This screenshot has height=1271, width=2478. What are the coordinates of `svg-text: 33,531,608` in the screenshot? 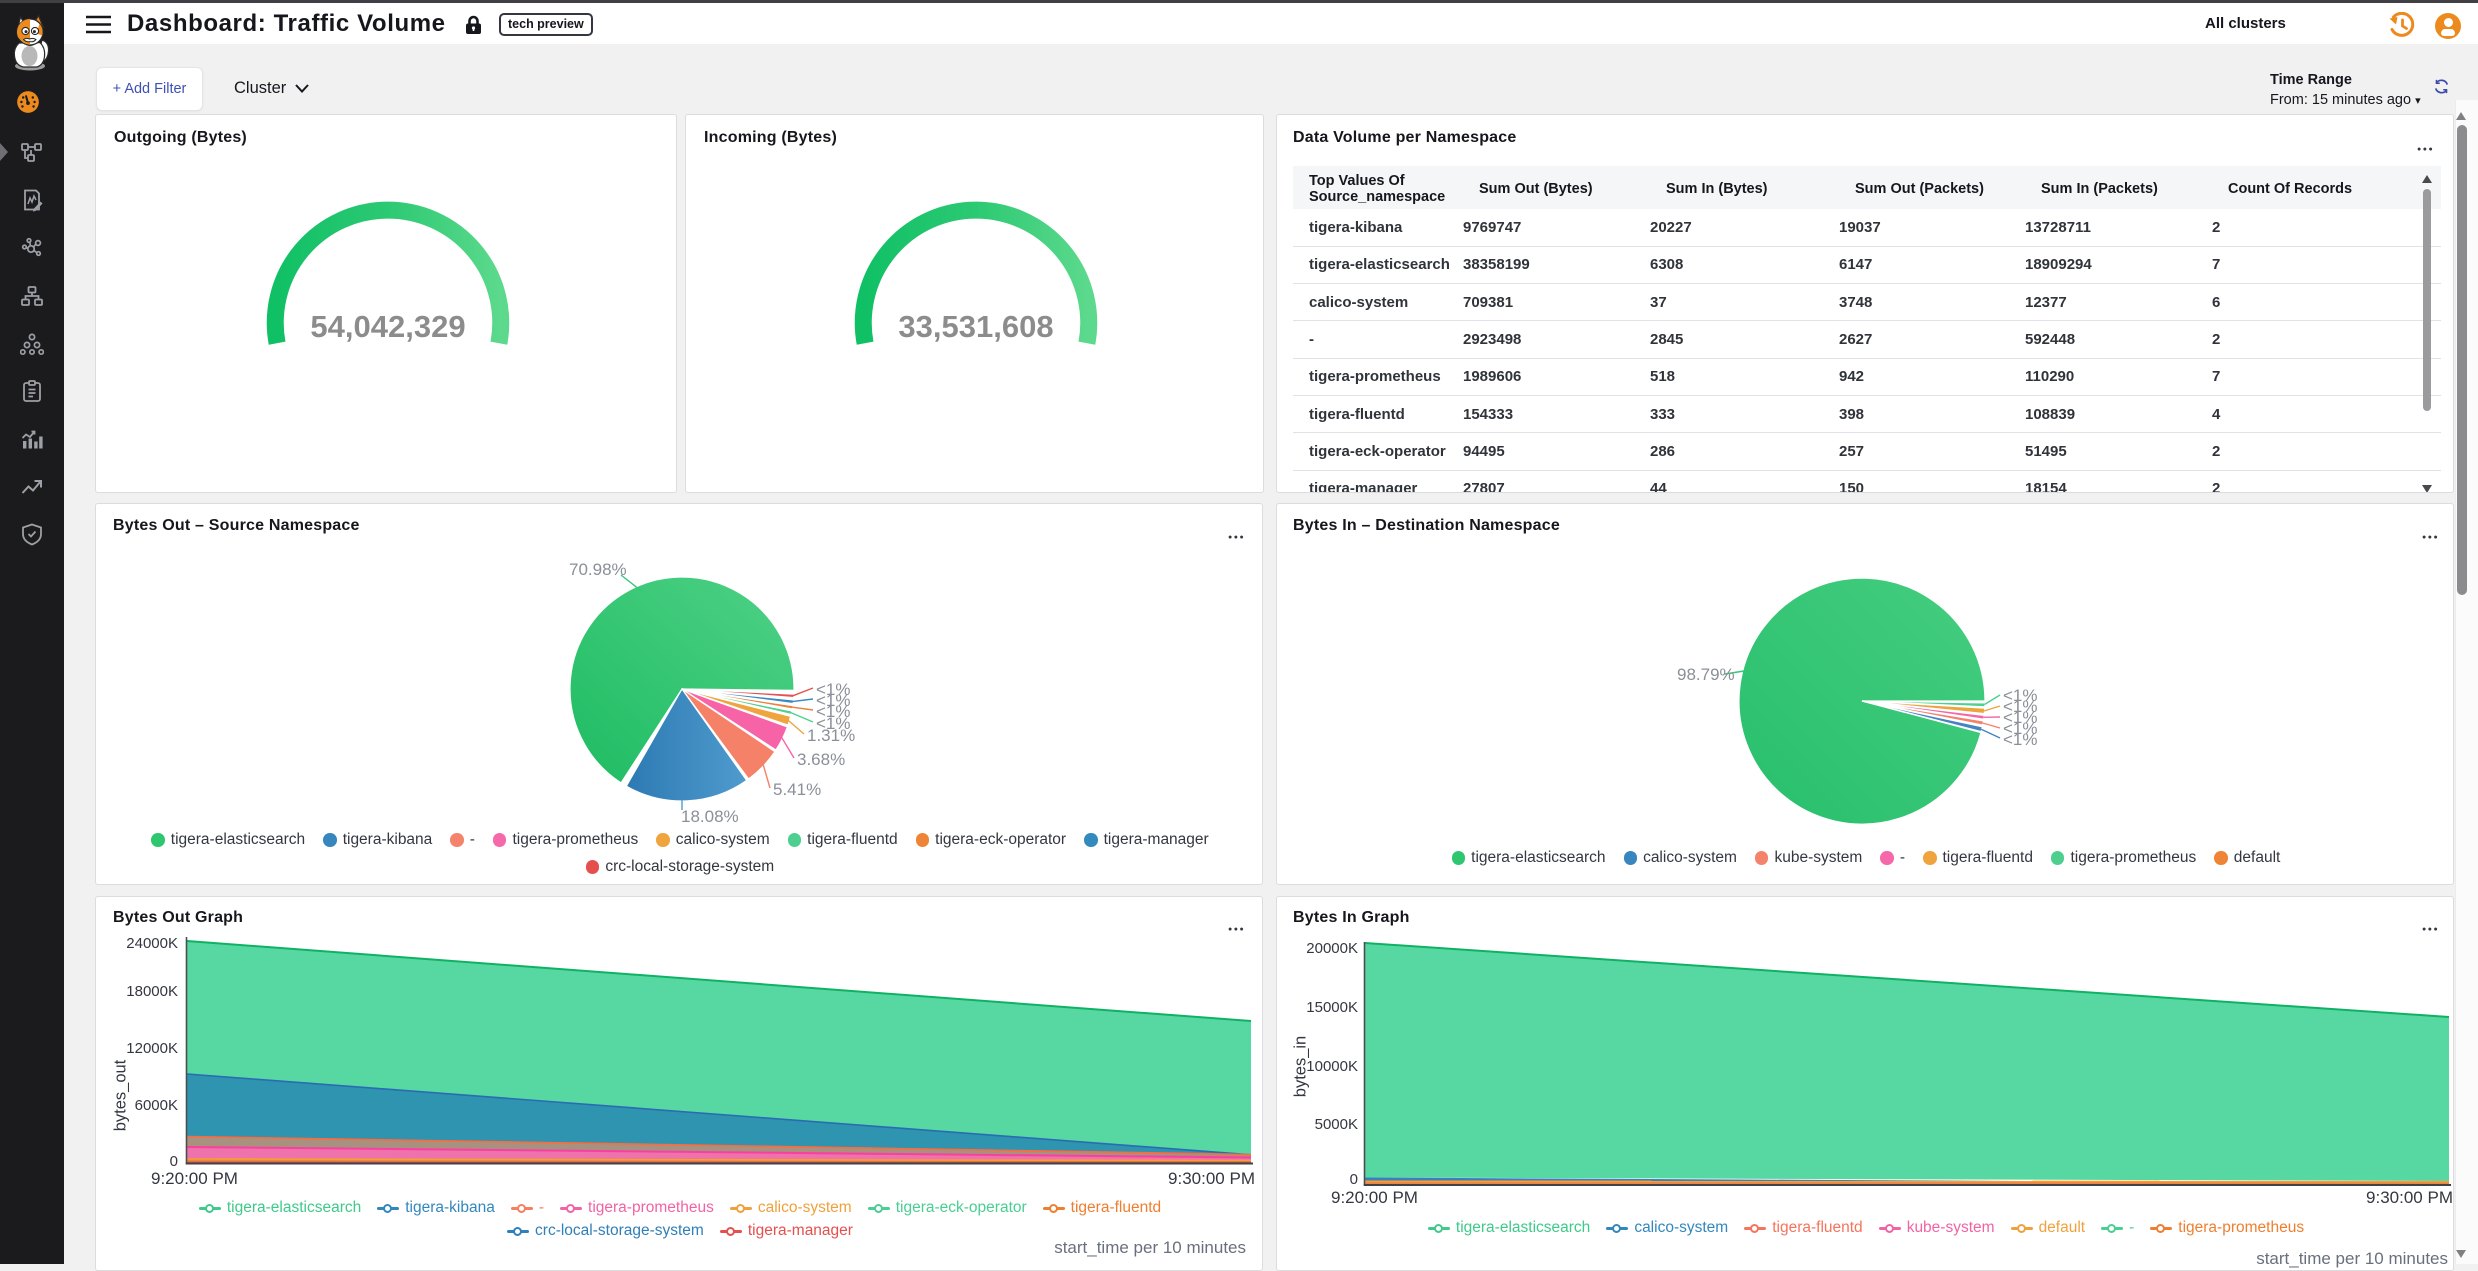 It's located at (975, 326).